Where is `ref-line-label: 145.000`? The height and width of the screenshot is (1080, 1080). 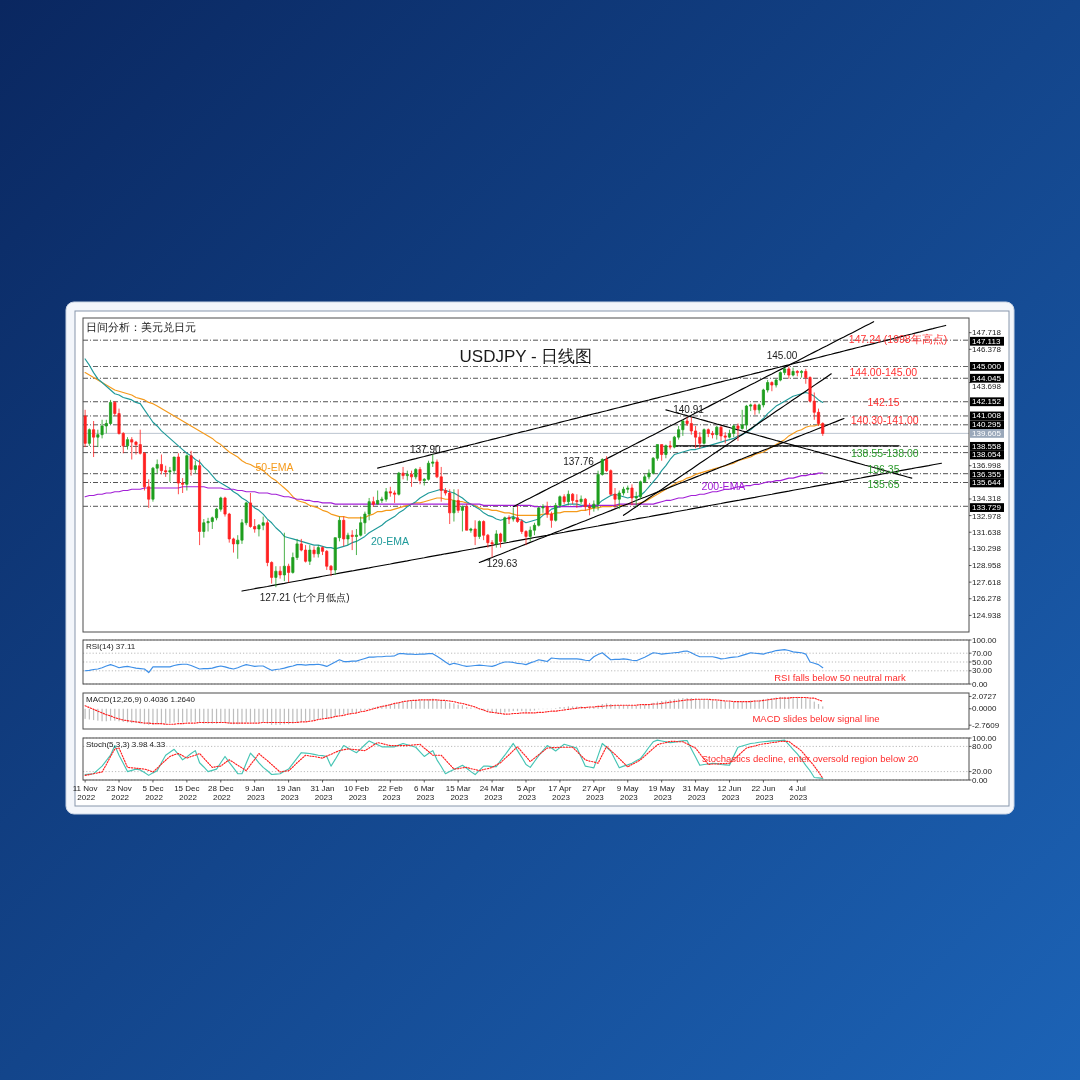
ref-line-label: 145.000 is located at coordinates (987, 366).